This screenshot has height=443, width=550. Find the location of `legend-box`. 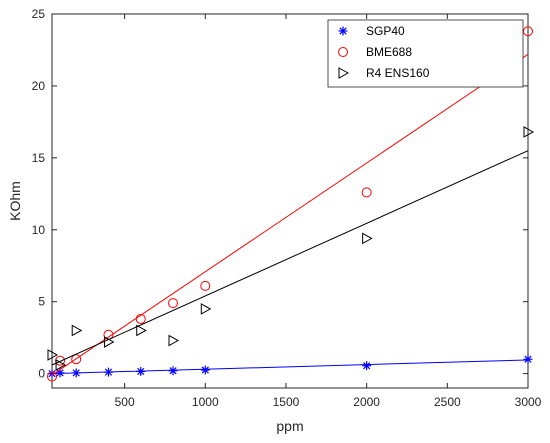

legend-box is located at coordinates (425, 53).